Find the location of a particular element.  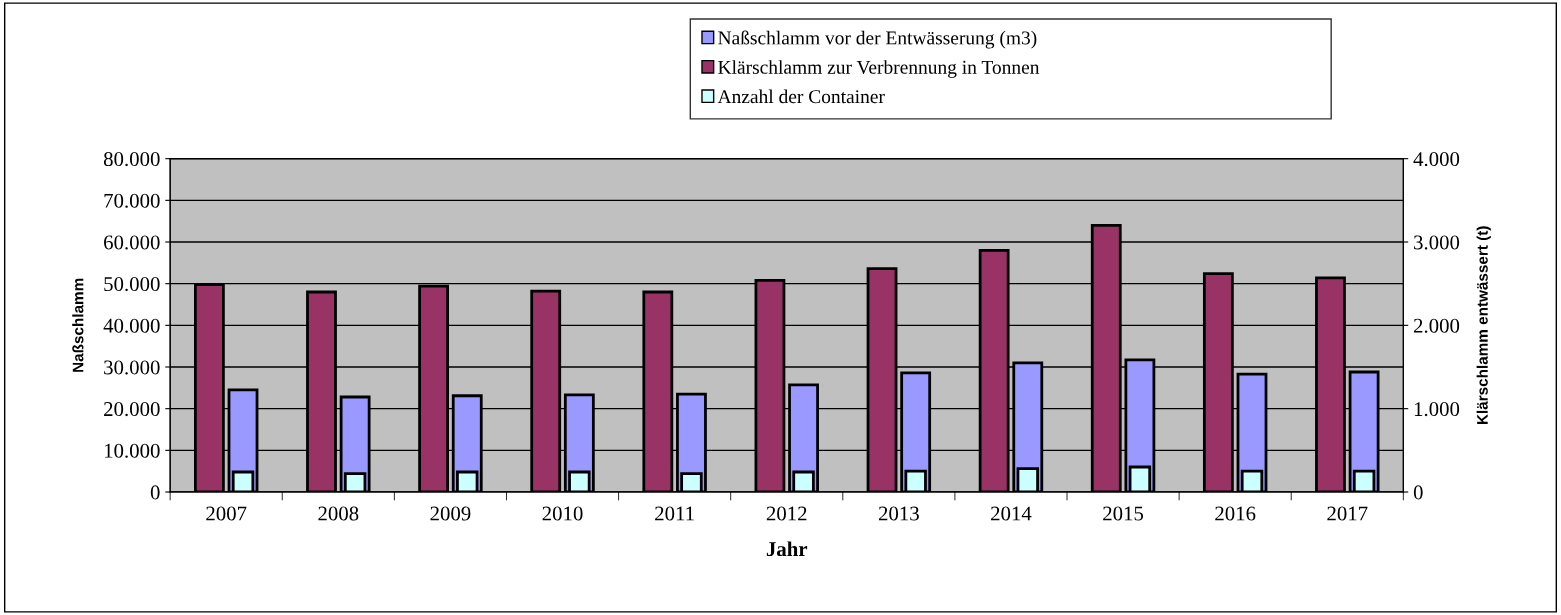

y-tick-label: 50.000 is located at coordinates (132, 284).